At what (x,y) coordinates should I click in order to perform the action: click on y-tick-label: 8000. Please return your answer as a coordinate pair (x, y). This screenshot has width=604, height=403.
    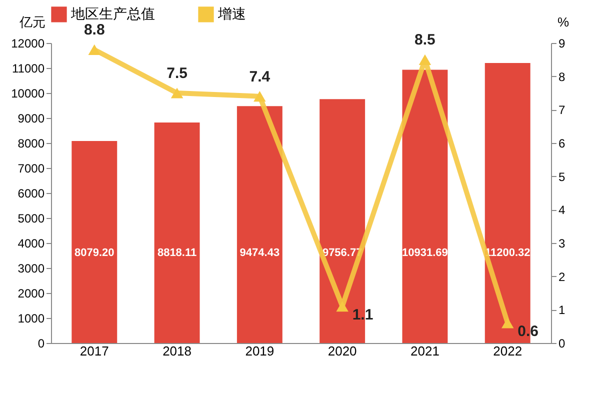
    Looking at the image, I should click on (31, 143).